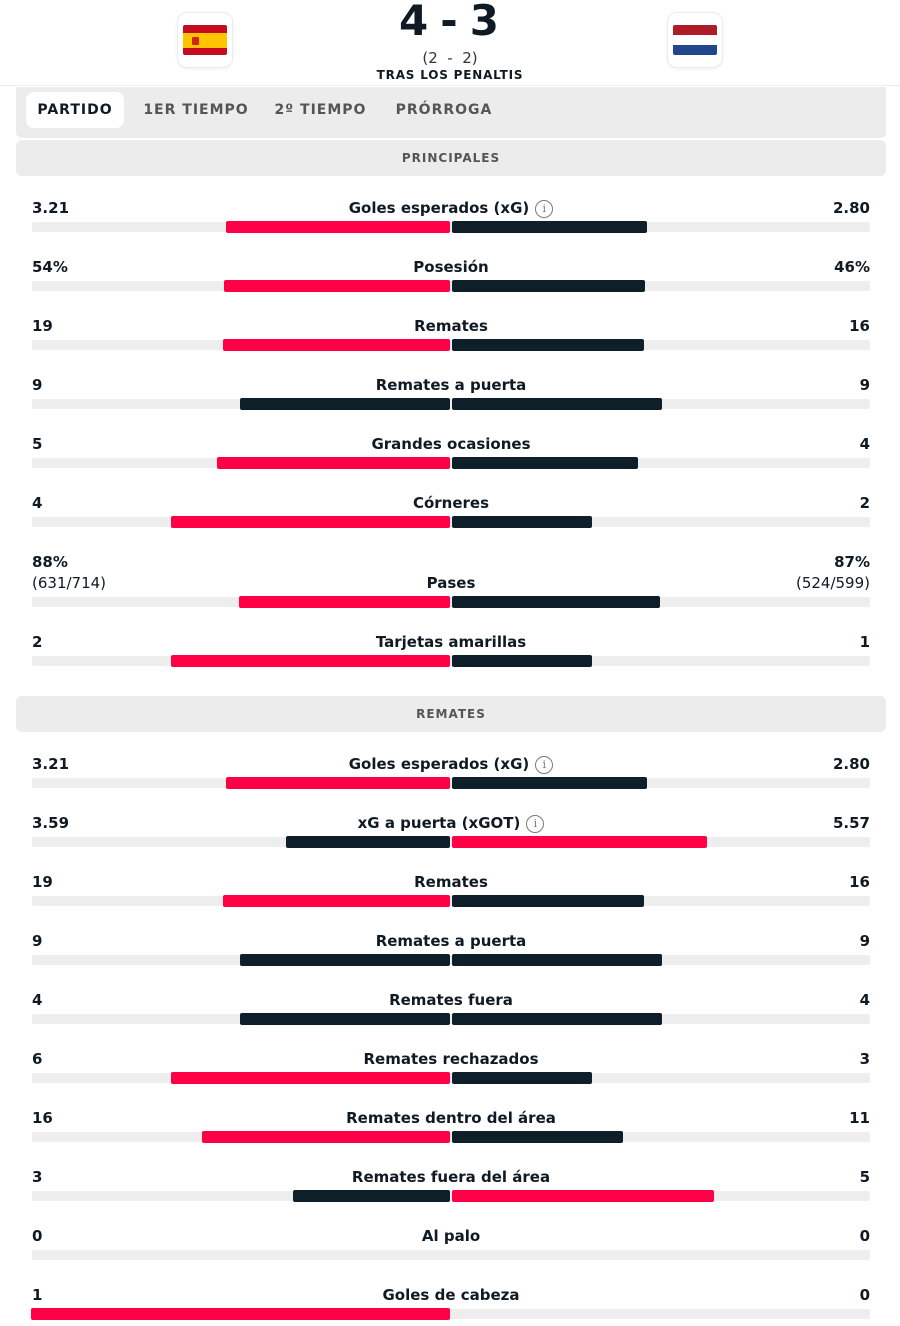  What do you see at coordinates (451, 1247) in the screenshot?
I see `stat-row: 0 0 Al palo` at bounding box center [451, 1247].